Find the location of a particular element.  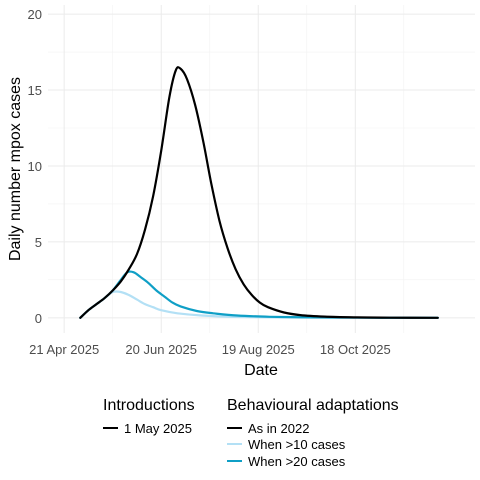

legend-title-introductions: Introductions is located at coordinates (149, 405).